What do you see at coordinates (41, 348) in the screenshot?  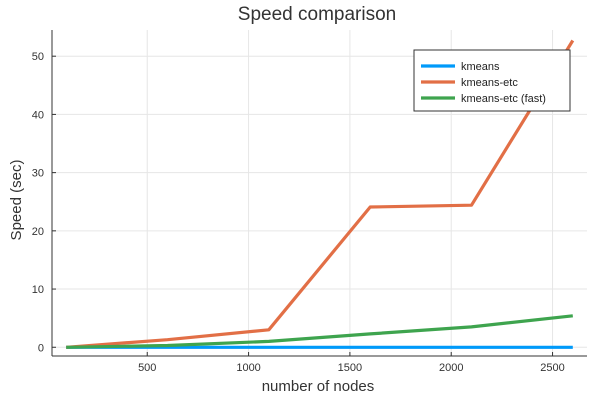 I see `y-tick-label: 0` at bounding box center [41, 348].